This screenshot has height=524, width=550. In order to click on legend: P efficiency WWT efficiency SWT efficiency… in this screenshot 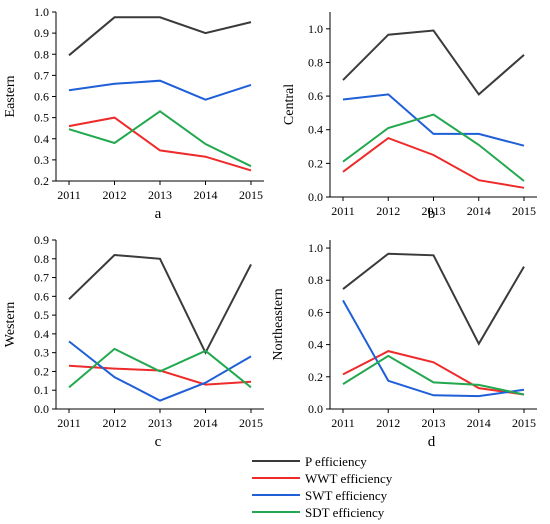, I will do `click(322, 487)`.